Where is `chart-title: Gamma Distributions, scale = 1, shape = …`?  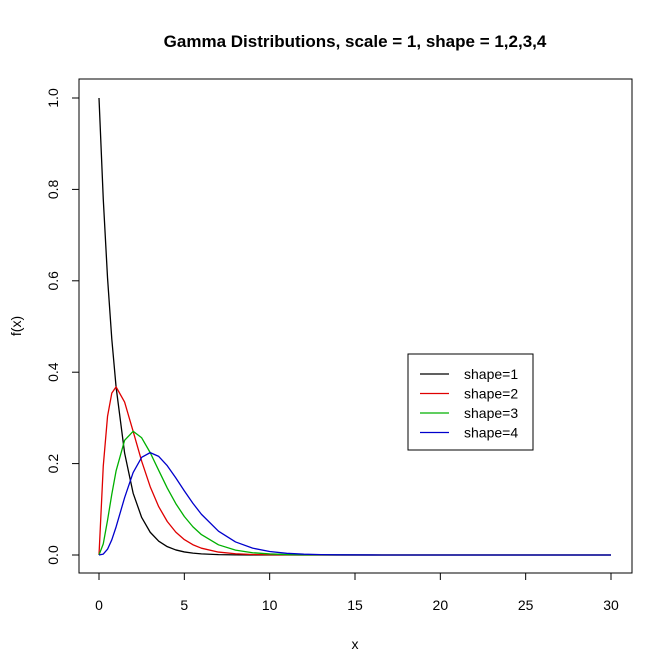
chart-title: Gamma Distributions, scale = 1, shape = … is located at coordinates (355, 41).